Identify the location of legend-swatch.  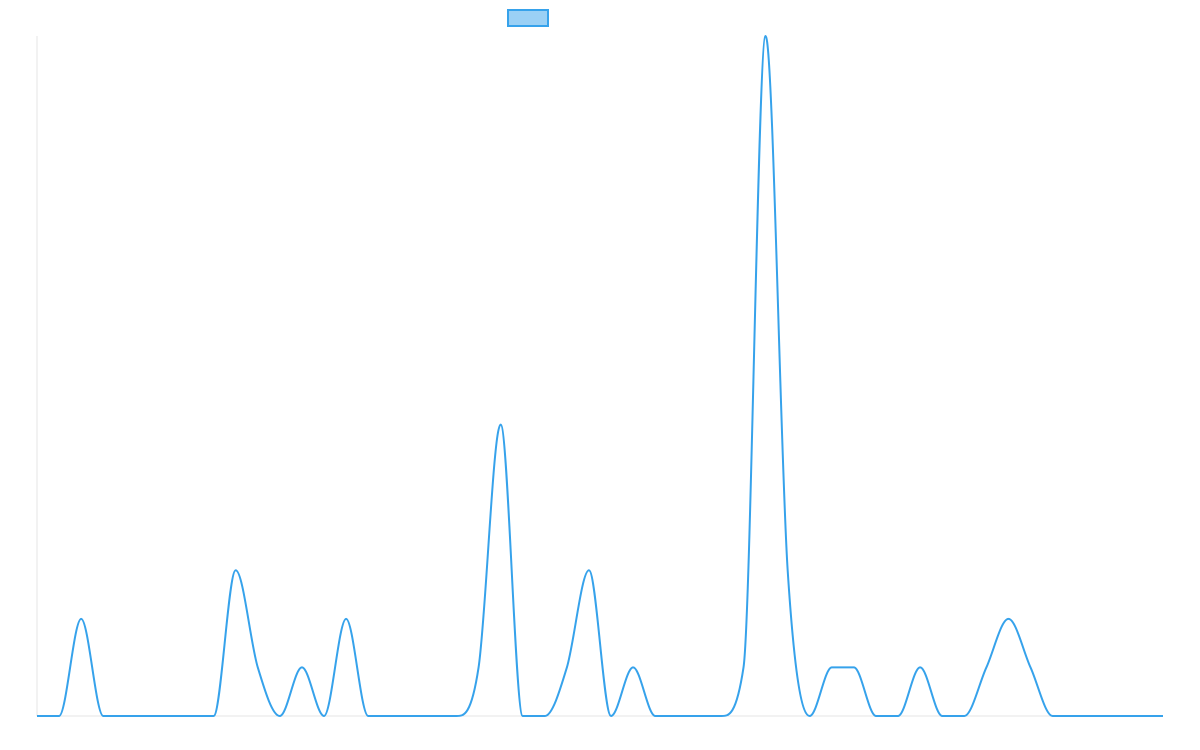
(528, 18).